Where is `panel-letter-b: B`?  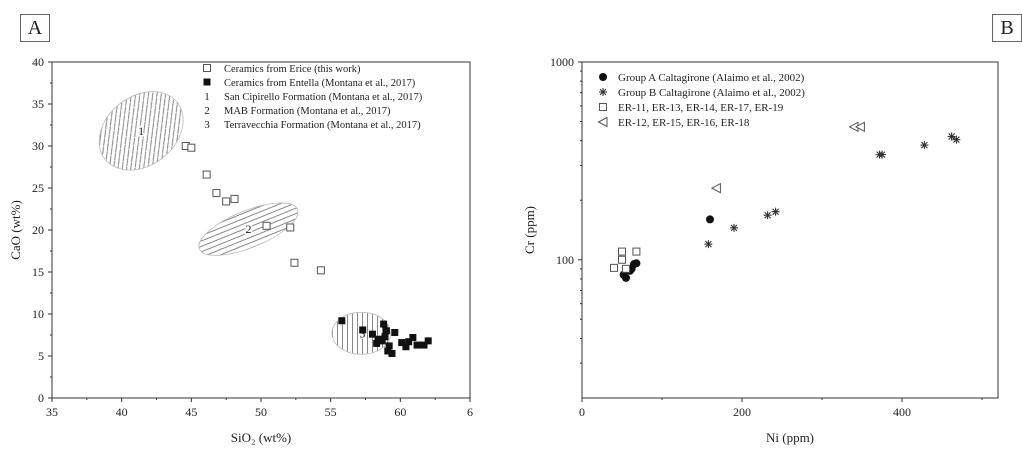 panel-letter-b: B is located at coordinates (1007, 28).